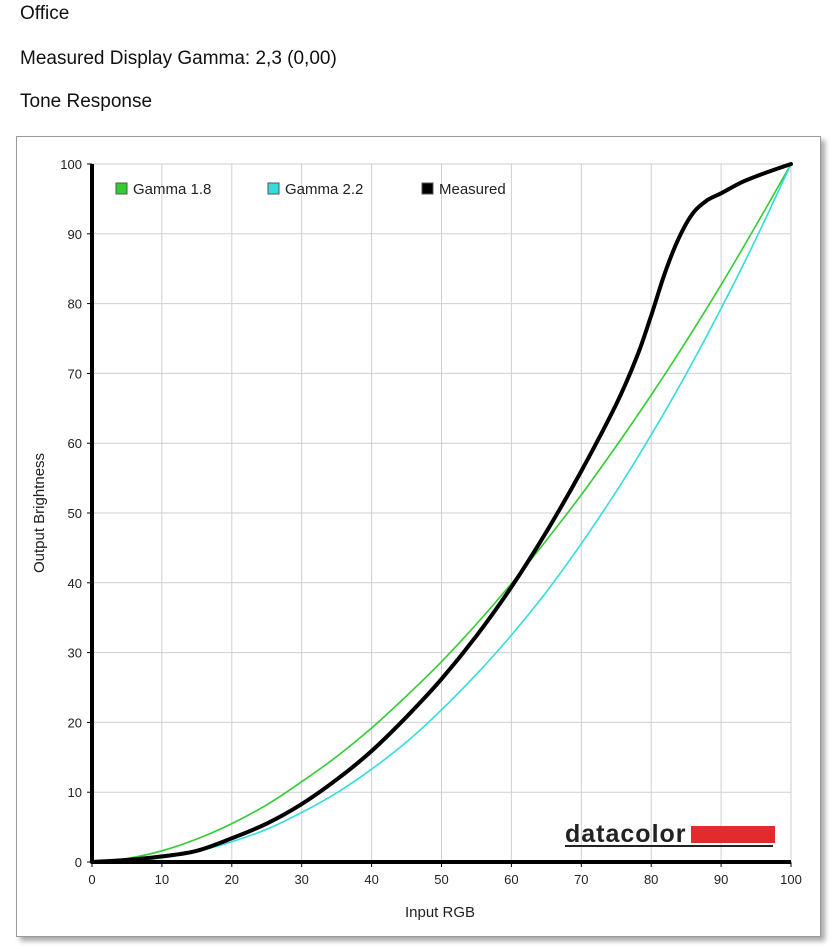 The width and height of the screenshot is (835, 949). What do you see at coordinates (324, 189) in the screenshot?
I see `legend-label-gamma-2-2: Gamma 2.2` at bounding box center [324, 189].